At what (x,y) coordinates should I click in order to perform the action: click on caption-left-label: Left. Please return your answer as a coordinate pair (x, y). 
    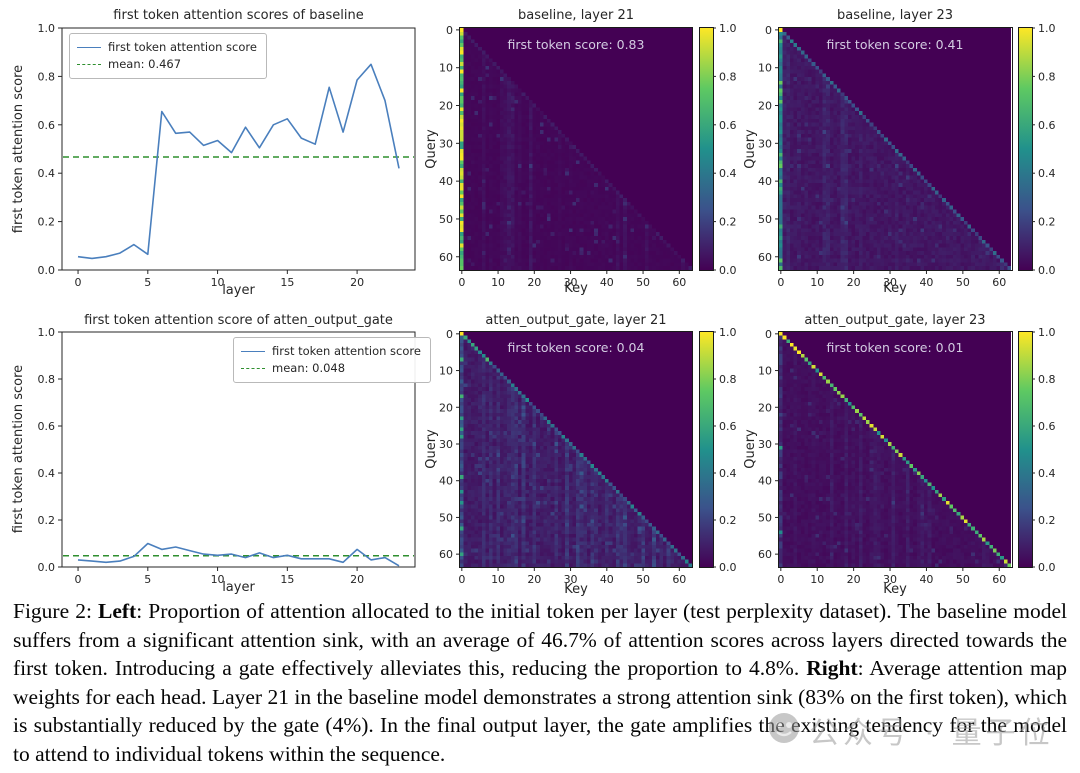
    Looking at the image, I should click on (117, 611).